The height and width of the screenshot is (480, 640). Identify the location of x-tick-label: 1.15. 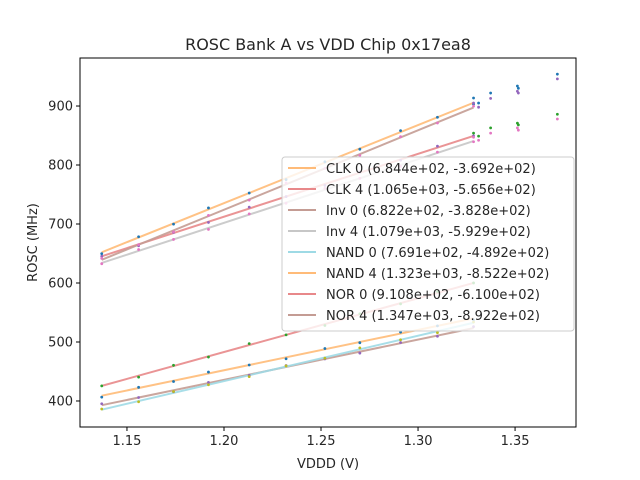
(126, 441).